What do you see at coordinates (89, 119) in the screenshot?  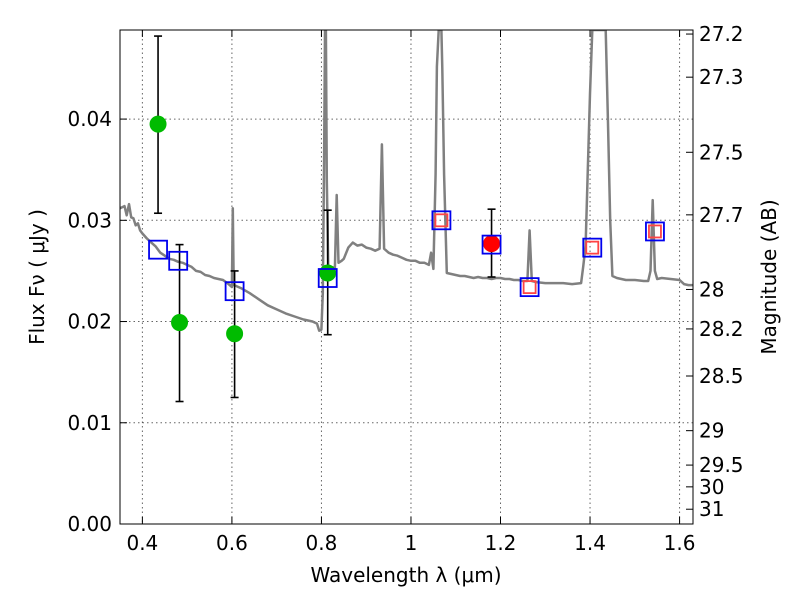 I see `y-tick-label: 0.04` at bounding box center [89, 119].